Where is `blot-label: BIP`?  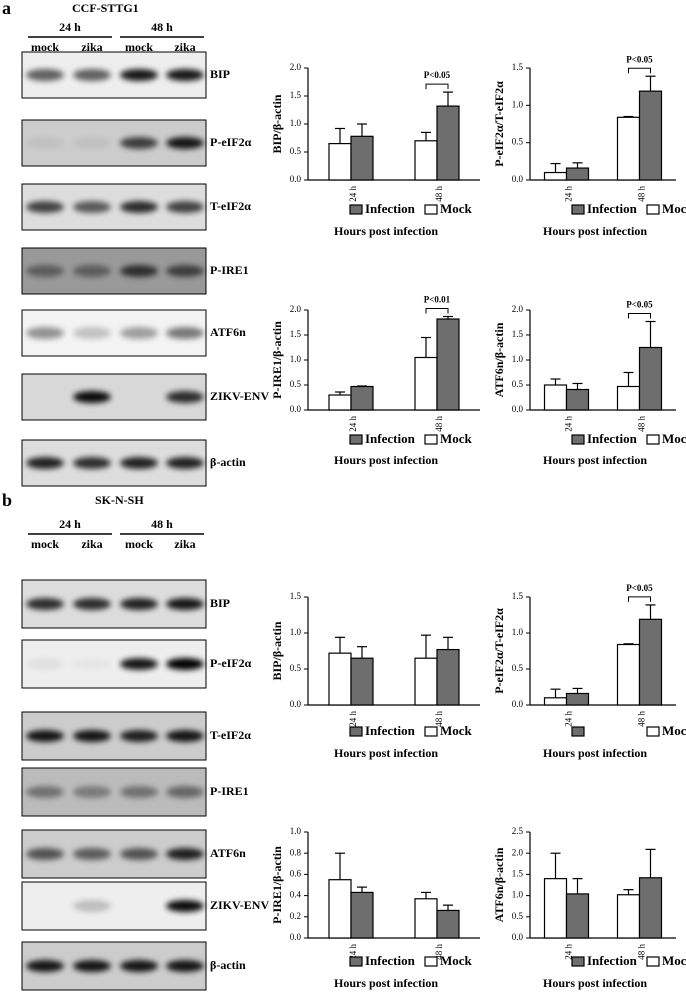
blot-label: BIP is located at coordinates (220, 74).